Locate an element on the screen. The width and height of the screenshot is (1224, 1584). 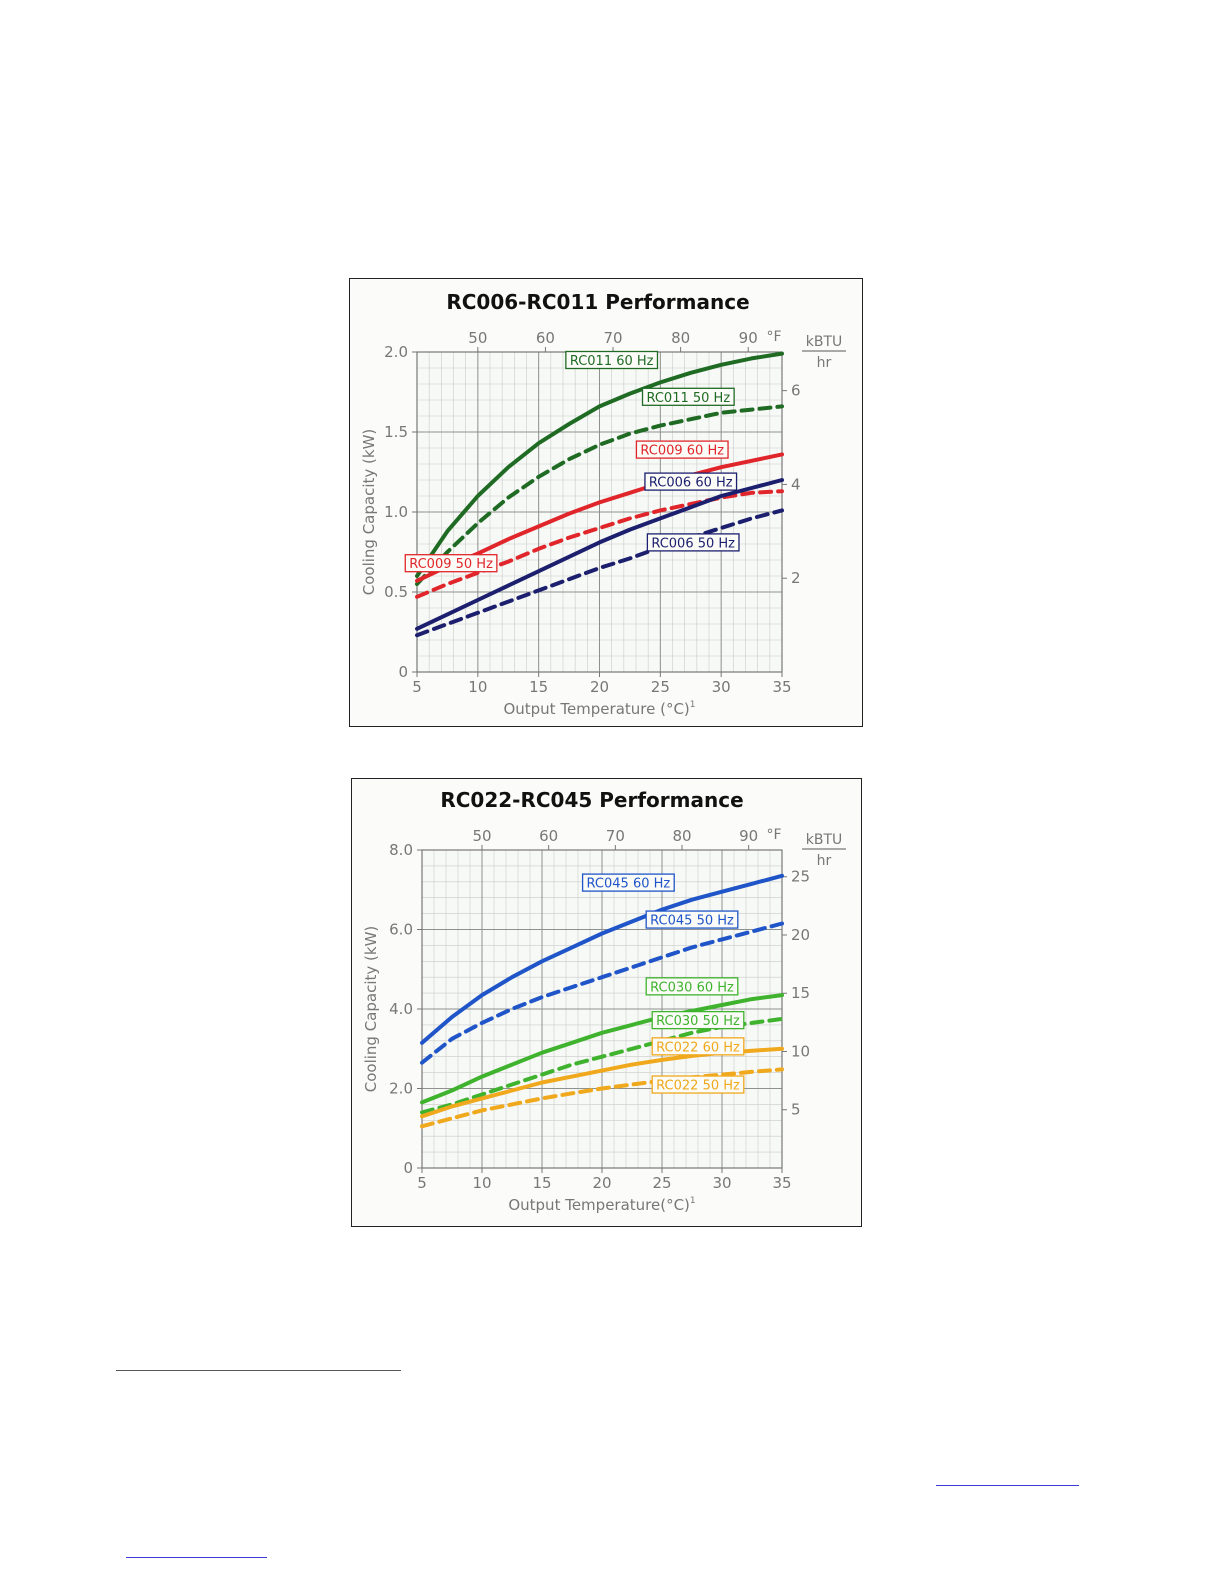
series-label-rc009-50-hz: RC009 50 Hz is located at coordinates (451, 564).